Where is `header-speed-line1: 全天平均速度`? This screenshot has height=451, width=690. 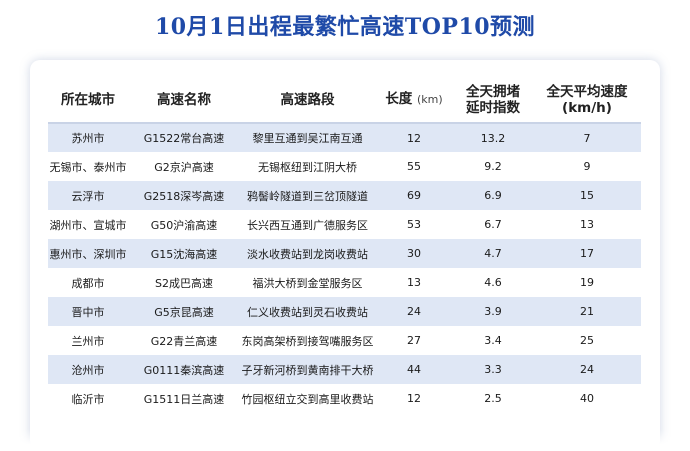 header-speed-line1: 全天平均速度 is located at coordinates (587, 91).